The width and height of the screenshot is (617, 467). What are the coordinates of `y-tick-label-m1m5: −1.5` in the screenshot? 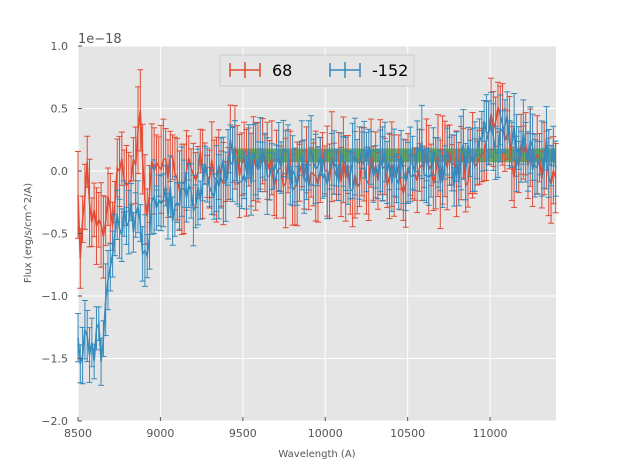 It's located at (54, 359).